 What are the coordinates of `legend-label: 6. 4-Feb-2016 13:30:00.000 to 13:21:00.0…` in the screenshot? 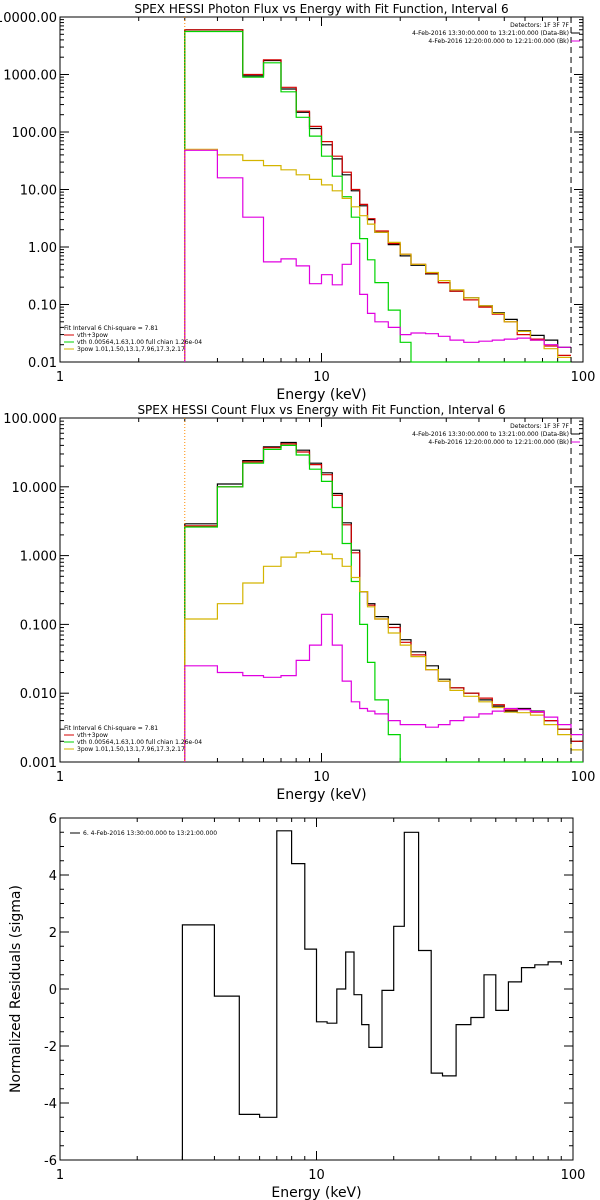 It's located at (150, 833).